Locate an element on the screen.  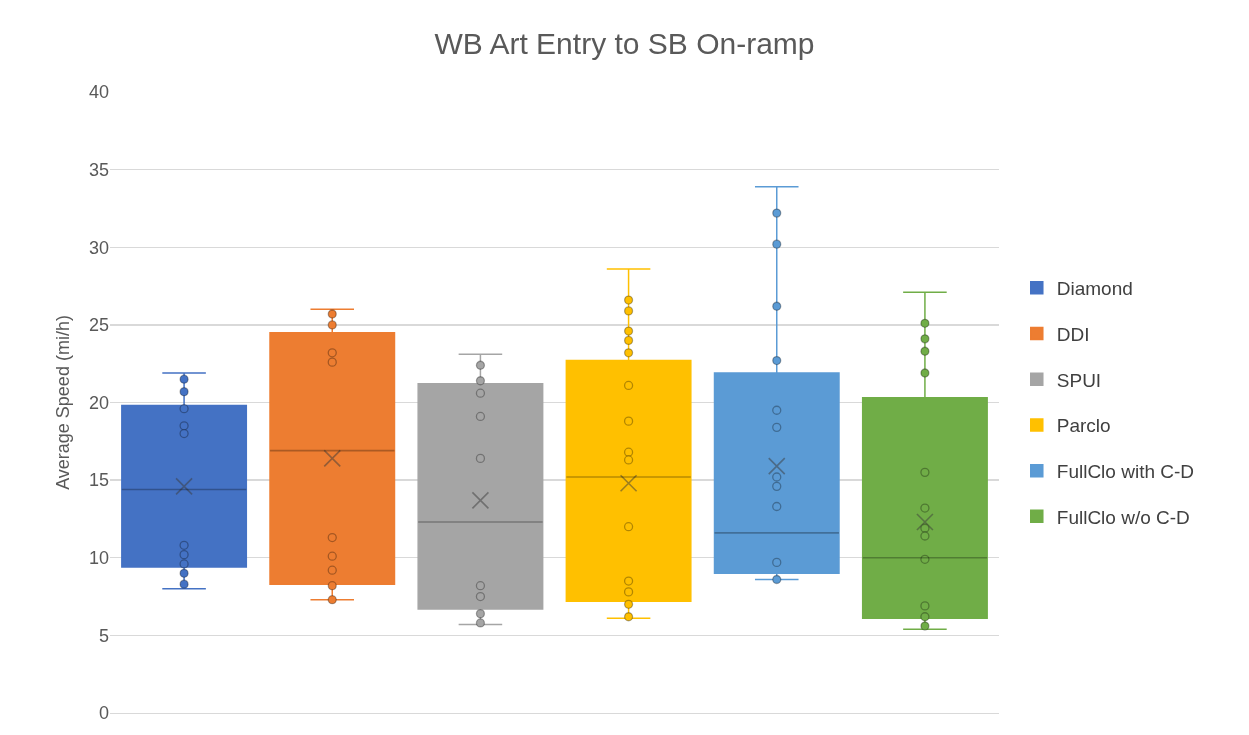
legend-label: Parclo is located at coordinates (1083, 426).